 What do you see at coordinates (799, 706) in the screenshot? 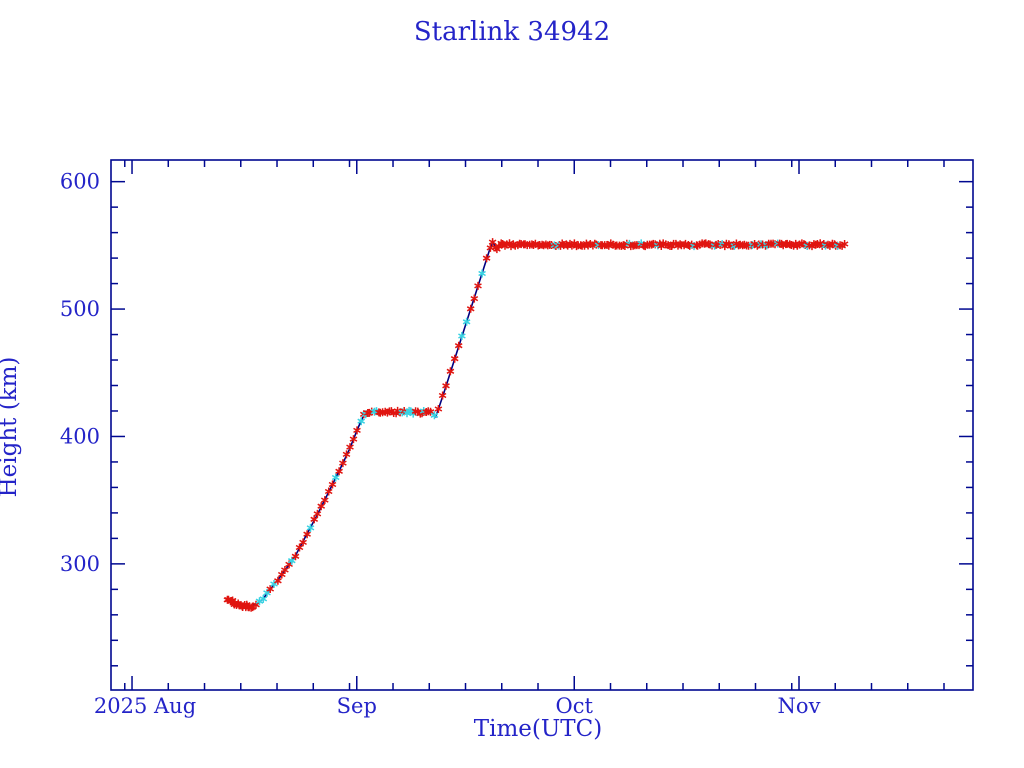
I see `x-tick-label-nov: Nov` at bounding box center [799, 706].